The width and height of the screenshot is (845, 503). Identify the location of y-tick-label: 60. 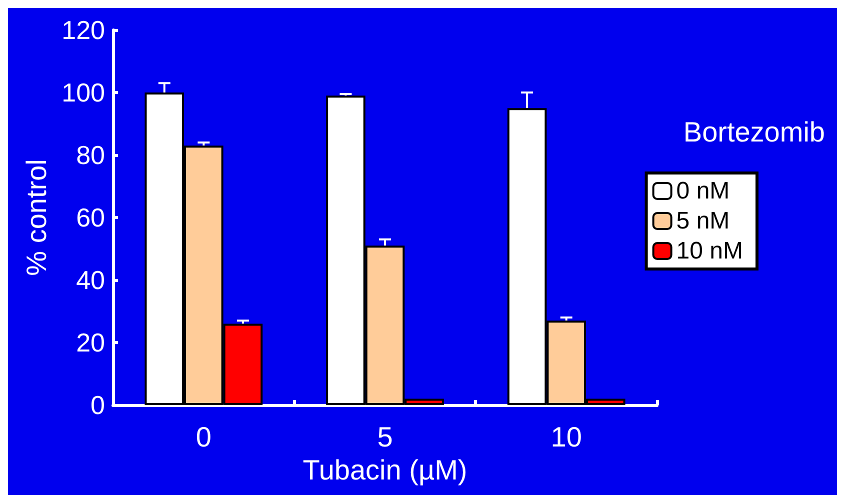
(90, 217).